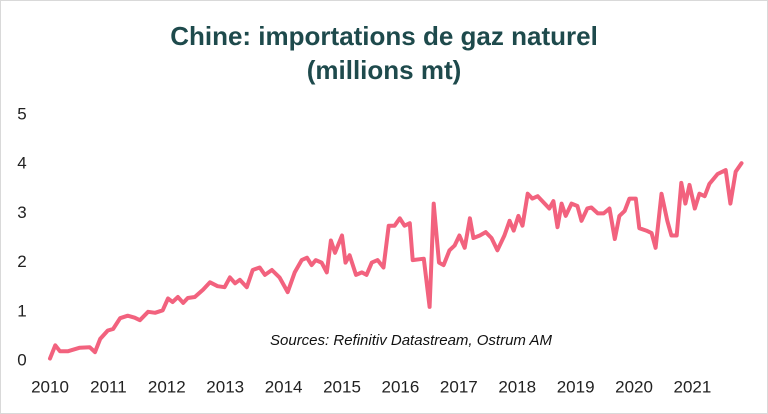 The width and height of the screenshot is (768, 414). I want to click on x-tick-label: 2021, so click(693, 386).